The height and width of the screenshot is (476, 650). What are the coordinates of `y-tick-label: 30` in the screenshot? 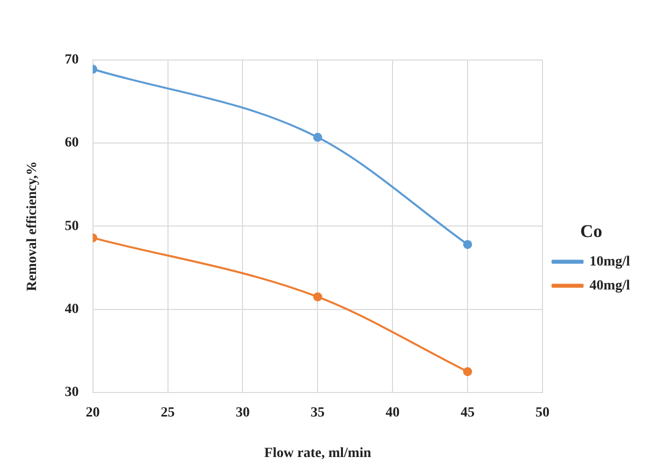 It's located at (71, 392).